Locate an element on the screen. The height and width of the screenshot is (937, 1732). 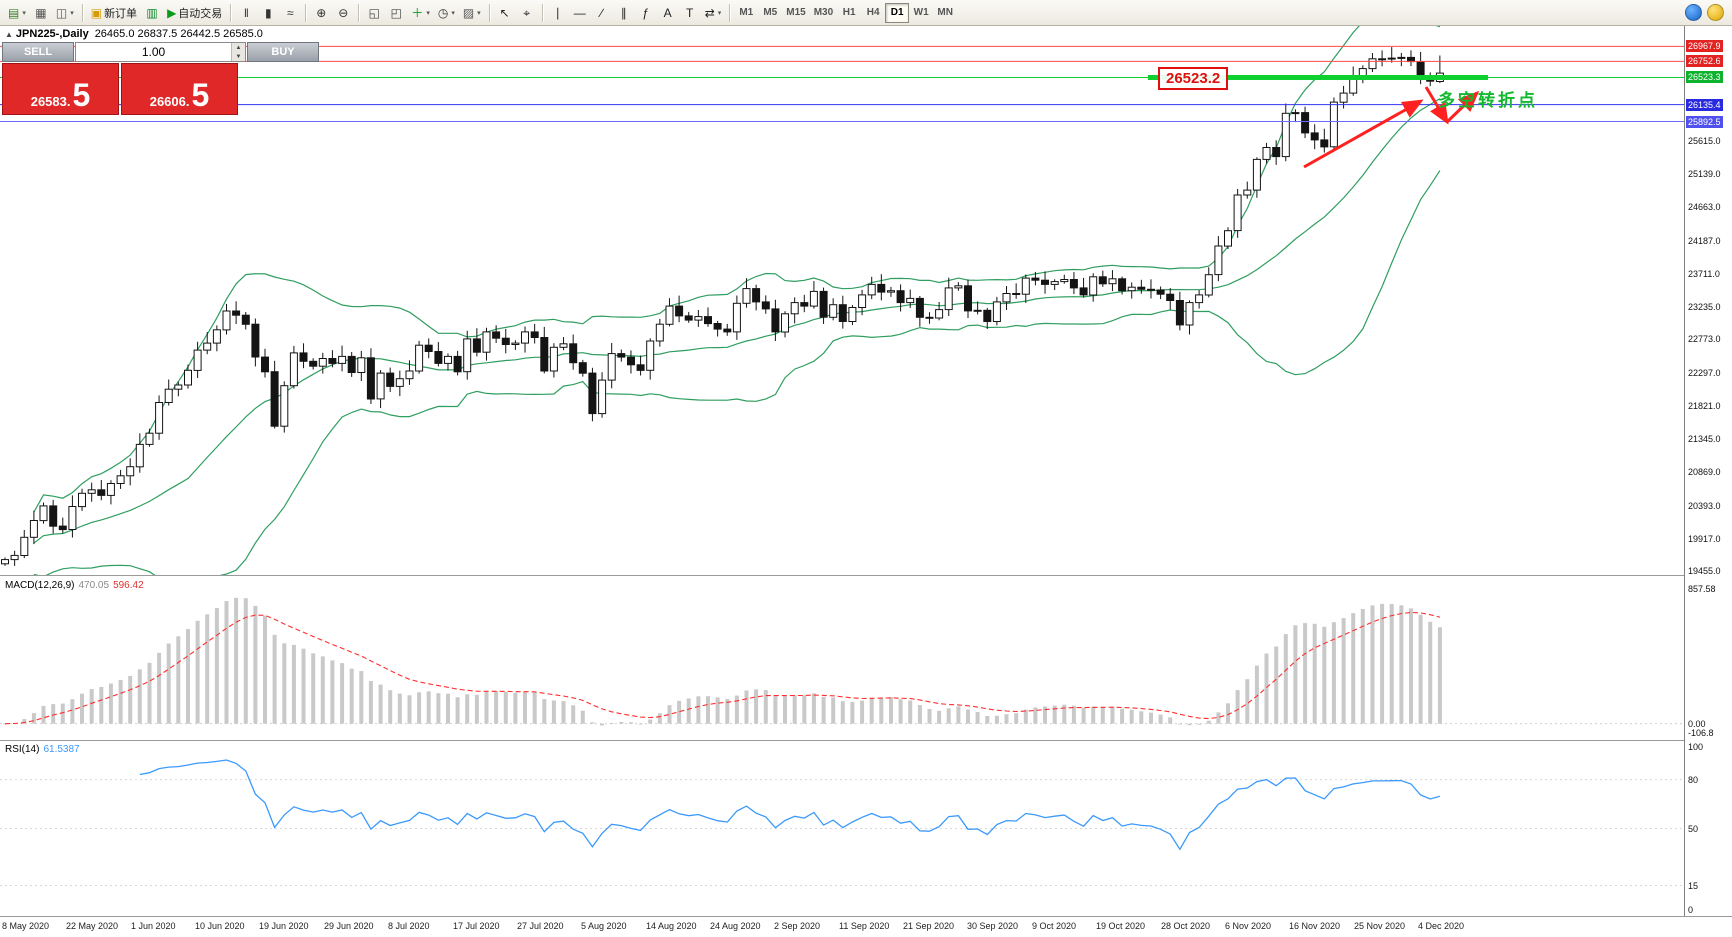
price-marker-label: 26967.9 is located at coordinates (1704, 46).